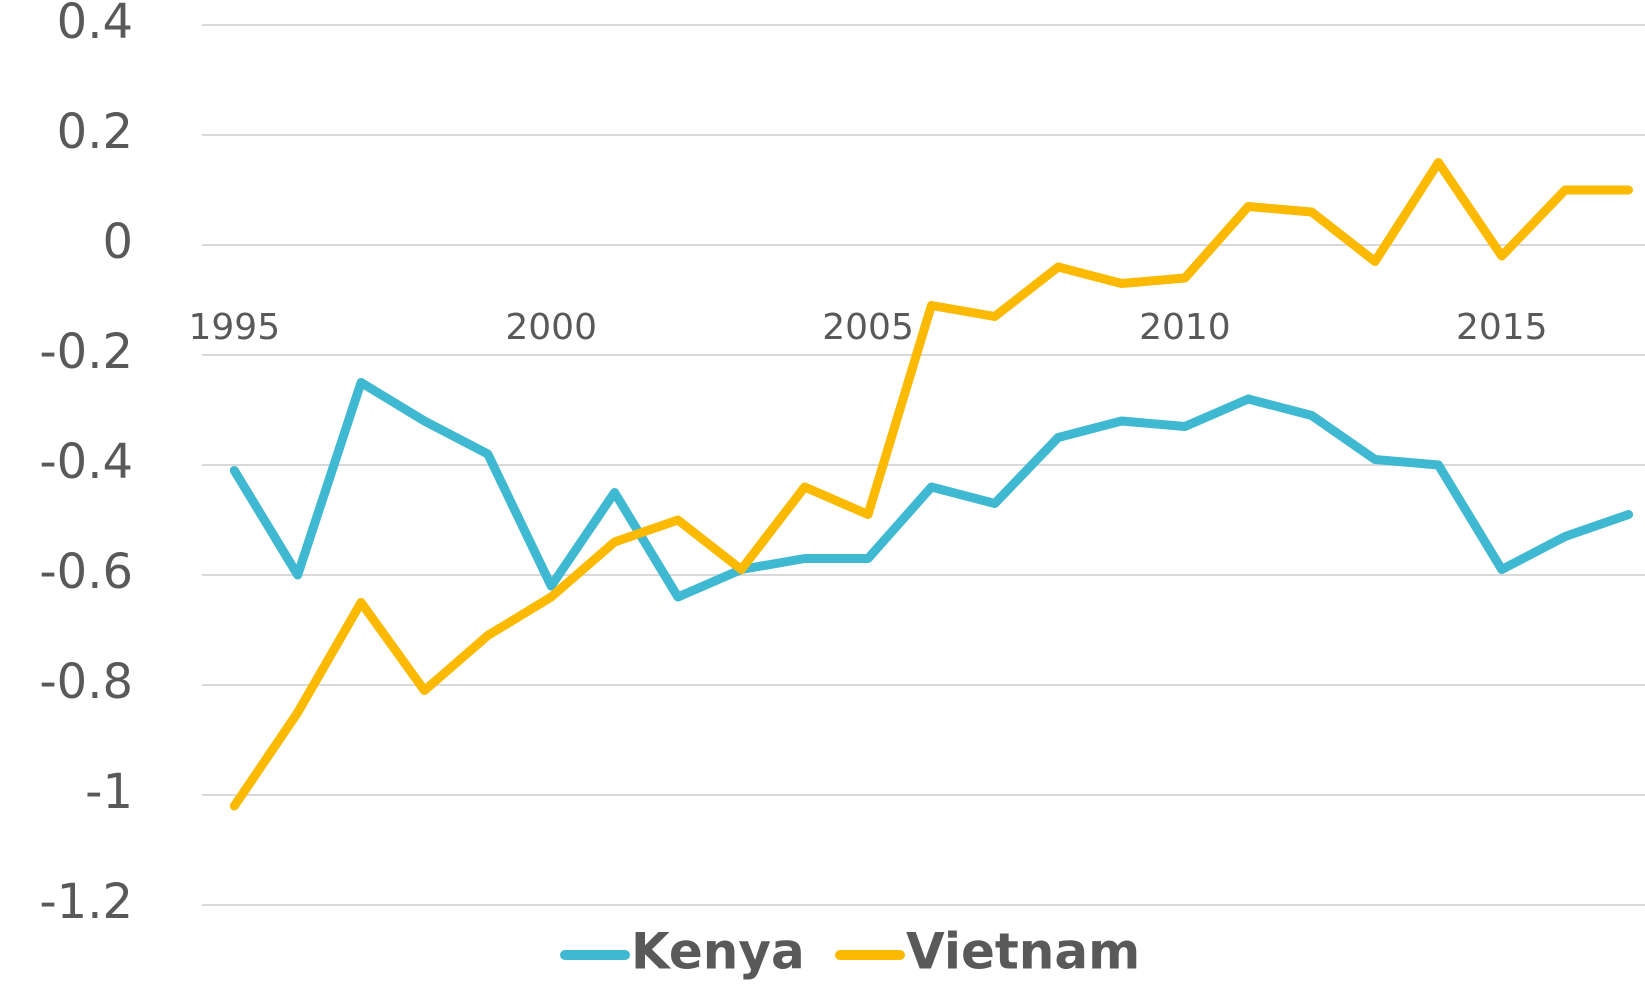 This screenshot has height=988, width=1645. What do you see at coordinates (86, 572) in the screenshot?
I see `y-tick-label: -0.6` at bounding box center [86, 572].